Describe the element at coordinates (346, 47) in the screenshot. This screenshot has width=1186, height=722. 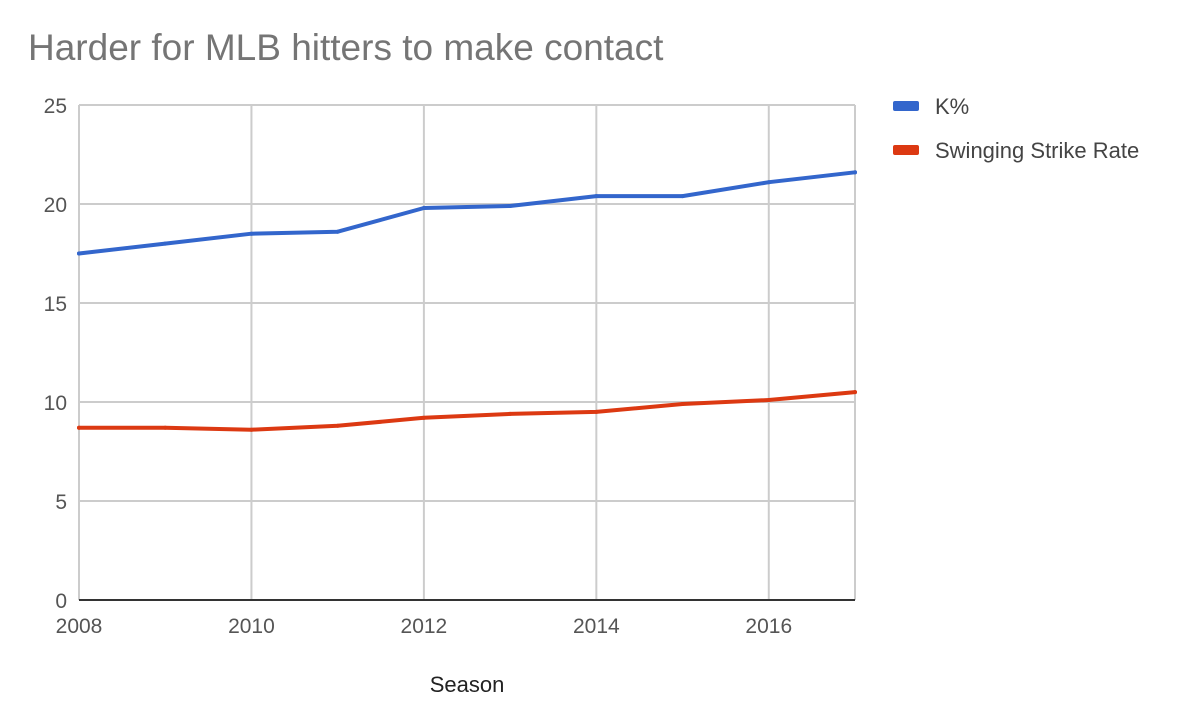
I see `chart-title: Harder for MLB hitters to make contact` at that location.